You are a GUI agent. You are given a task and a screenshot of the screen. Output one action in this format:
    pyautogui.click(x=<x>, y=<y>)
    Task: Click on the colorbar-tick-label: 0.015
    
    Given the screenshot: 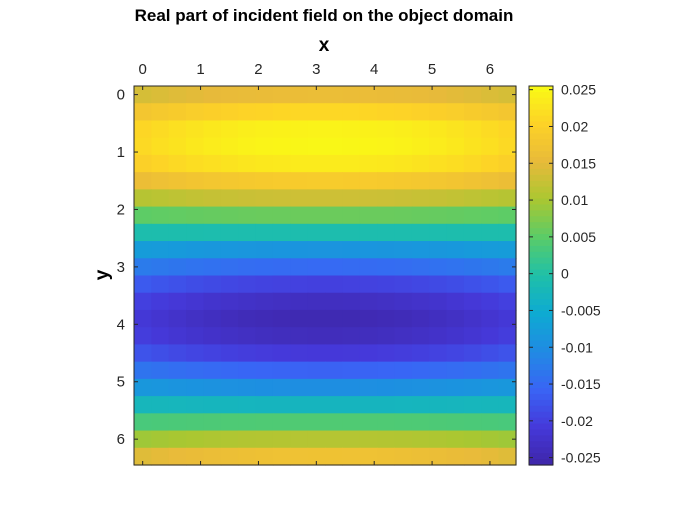 What is the action you would take?
    pyautogui.click(x=578, y=163)
    